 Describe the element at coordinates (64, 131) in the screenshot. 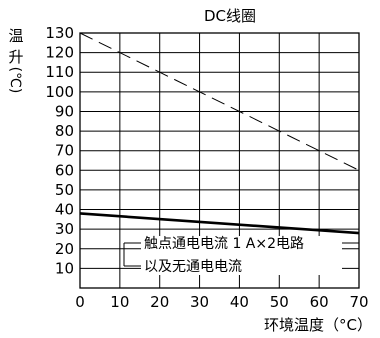

I see `y-tick-label-7: 80` at that location.